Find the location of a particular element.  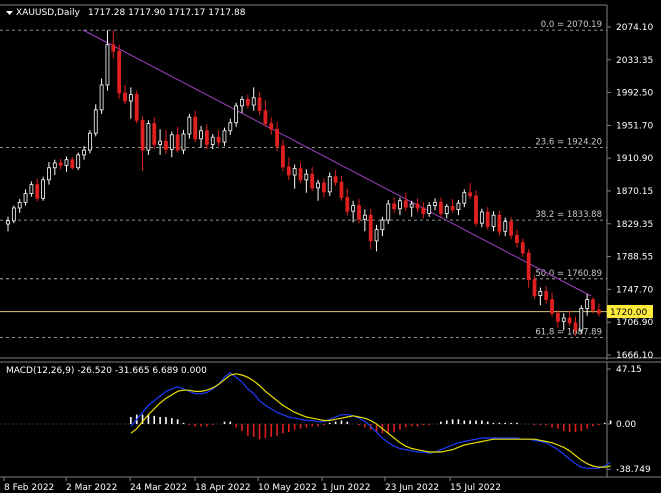

price-tick-label: 2074.10 is located at coordinates (634, 28).